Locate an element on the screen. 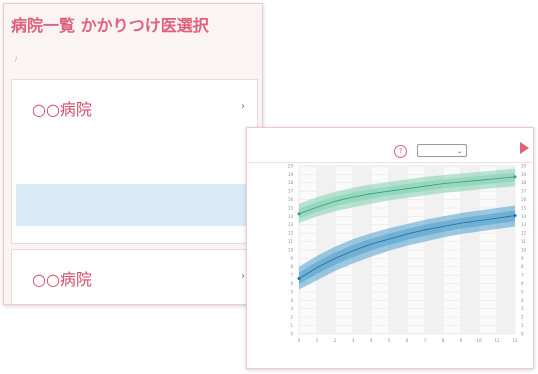 The height and width of the screenshot is (374, 538). y-tick-label-left: 19 is located at coordinates (291, 174).